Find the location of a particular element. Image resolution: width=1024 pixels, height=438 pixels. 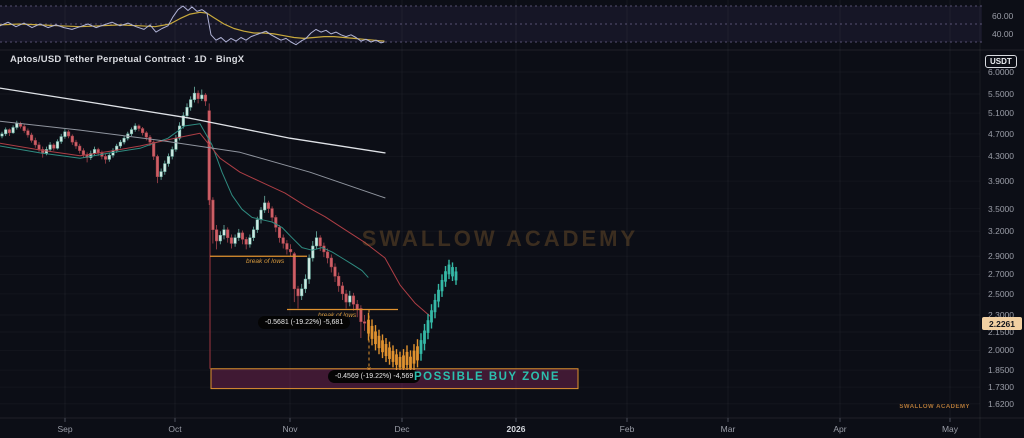

possible-buy-zone-label: POSSIBLE BUY ZONE is located at coordinates (487, 377).